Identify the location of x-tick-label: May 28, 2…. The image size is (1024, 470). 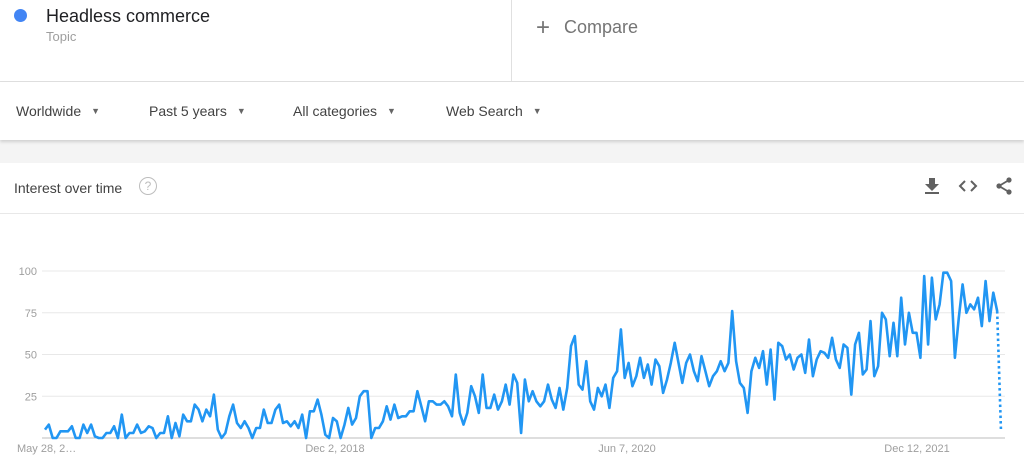
(46, 449).